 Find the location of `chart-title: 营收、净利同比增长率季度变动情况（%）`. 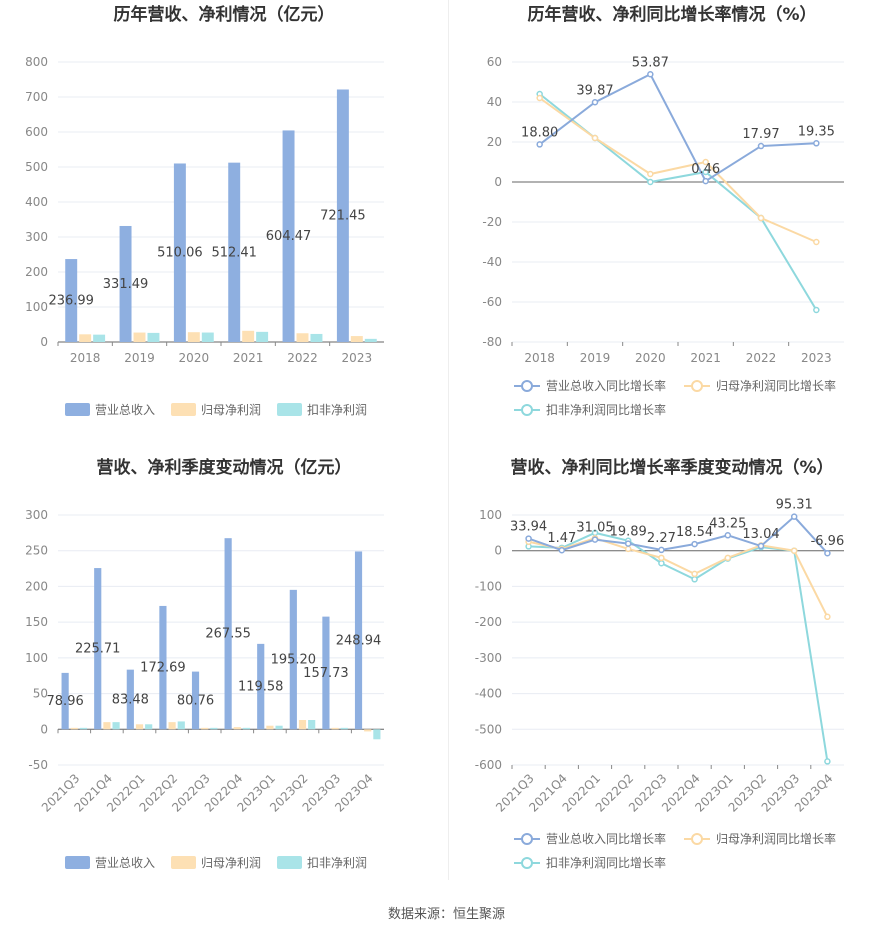

chart-title: 营收、净利同比增长率季度变动情况（%） is located at coordinates (671, 467).